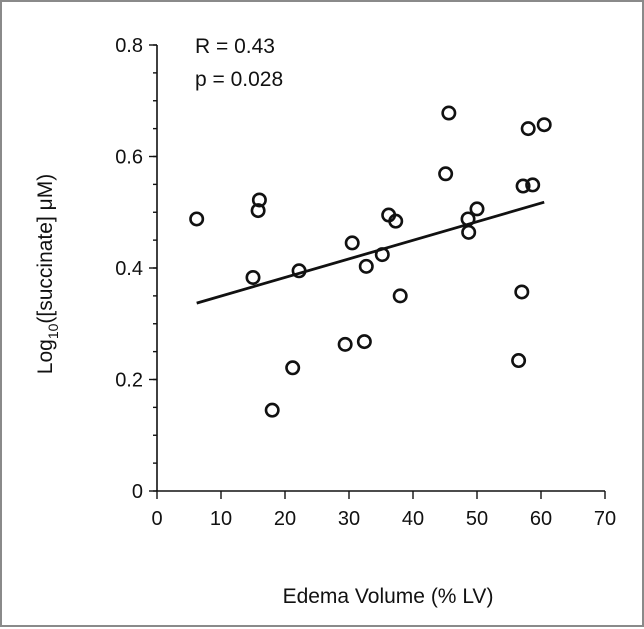 The height and width of the screenshot is (629, 644). What do you see at coordinates (129, 381) in the screenshot?
I see `y-tick-label: 0.2` at bounding box center [129, 381].